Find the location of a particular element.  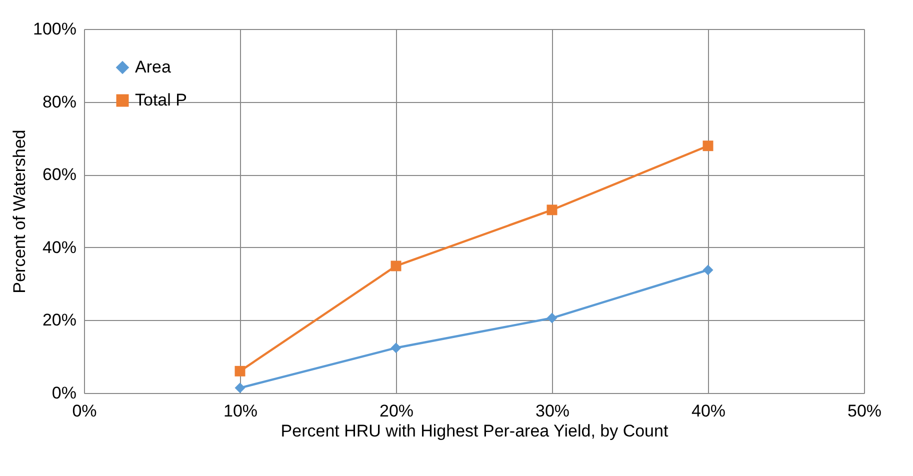

x-tick-label: 20% is located at coordinates (396, 411).